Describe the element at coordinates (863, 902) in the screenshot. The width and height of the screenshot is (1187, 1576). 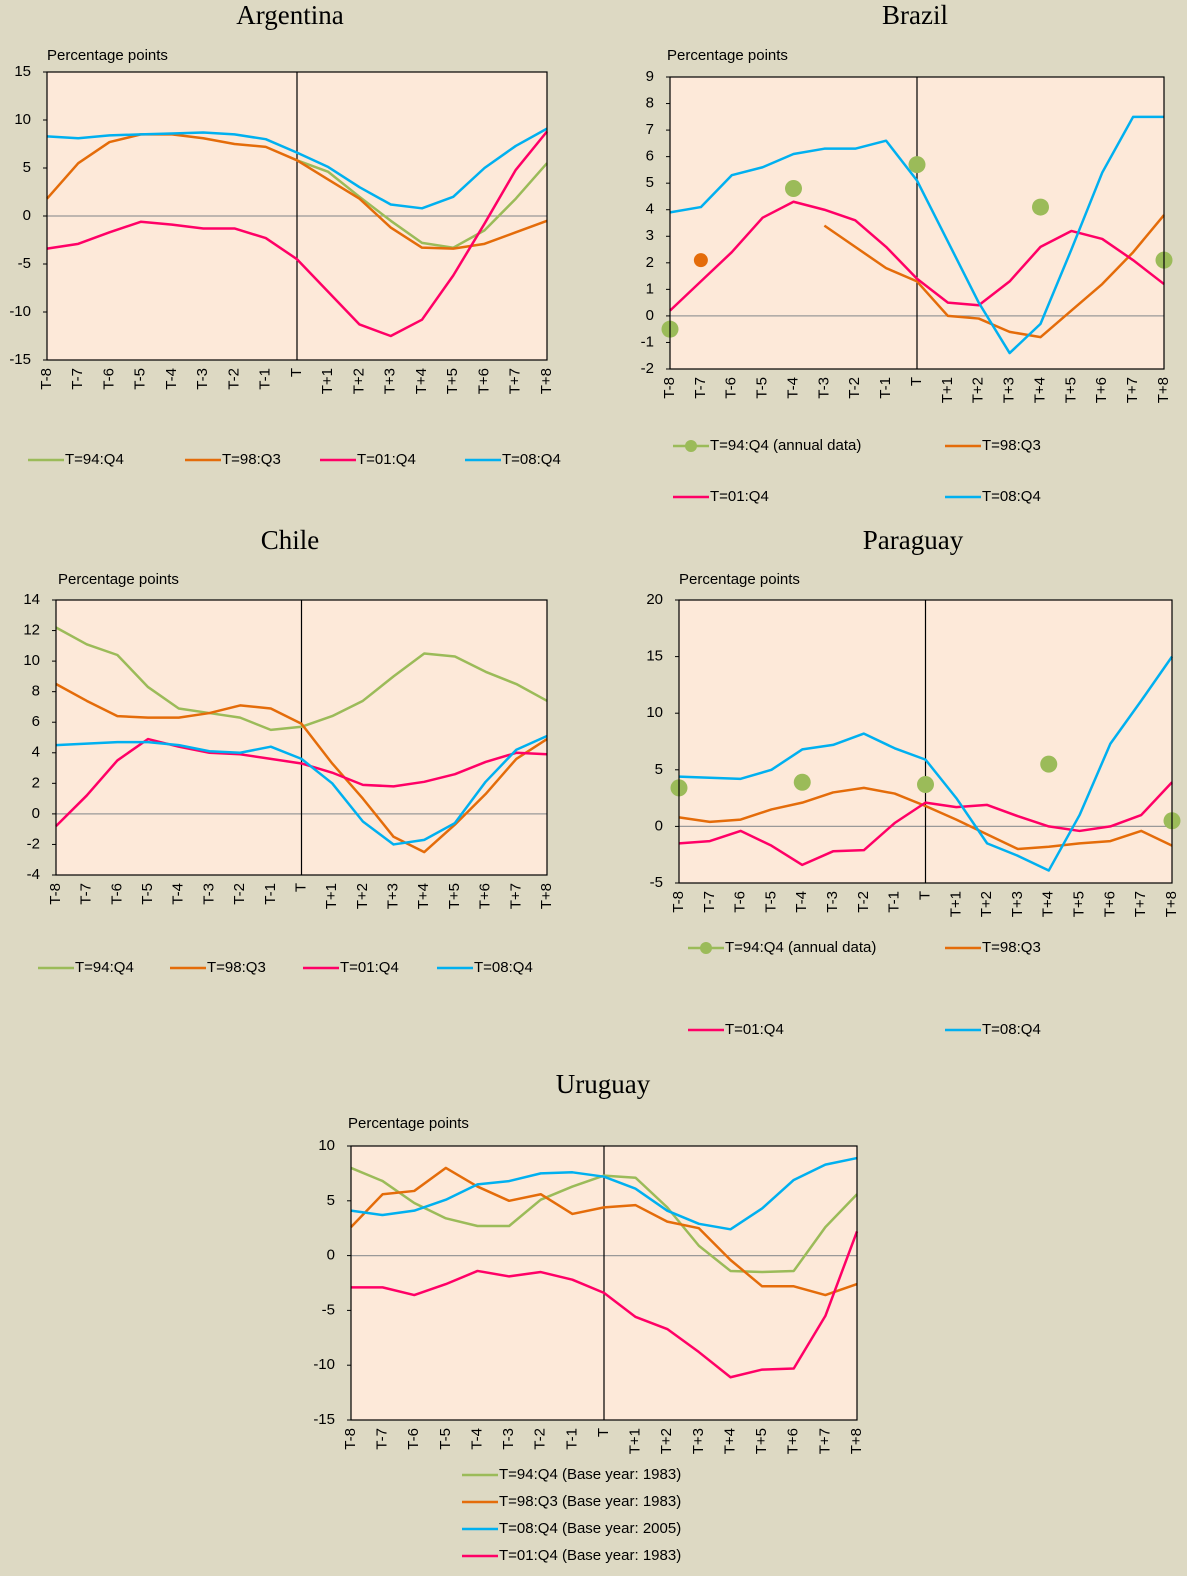
I see `x-tick-label: T-2` at that location.